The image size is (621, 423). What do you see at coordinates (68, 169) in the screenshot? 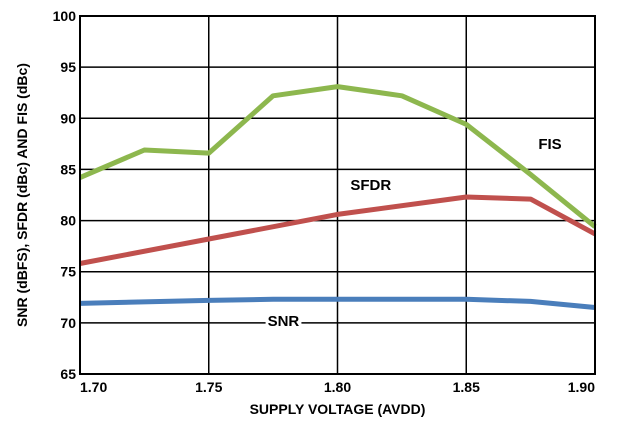
I see `y-tick-label: 85` at bounding box center [68, 169].